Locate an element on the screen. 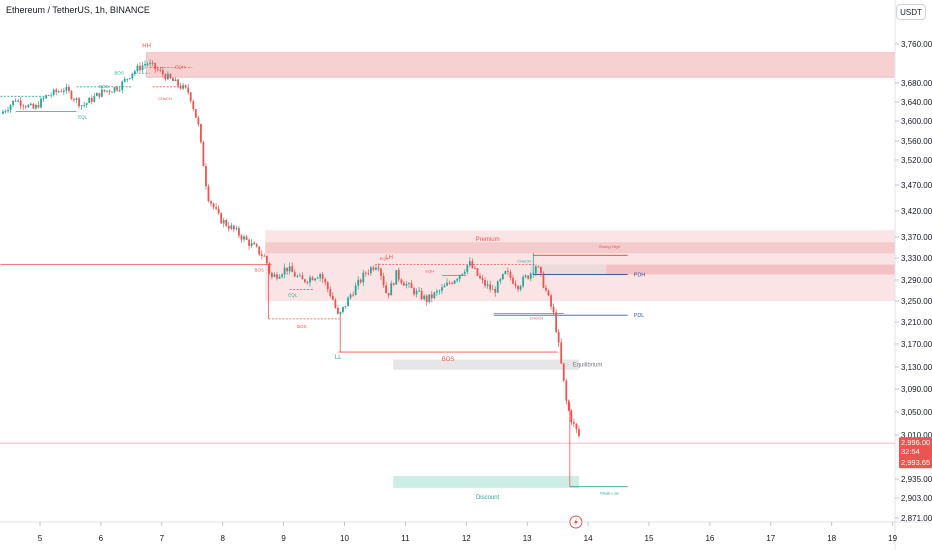 The image size is (932, 550). last-price-tag is located at coordinates (915, 453).